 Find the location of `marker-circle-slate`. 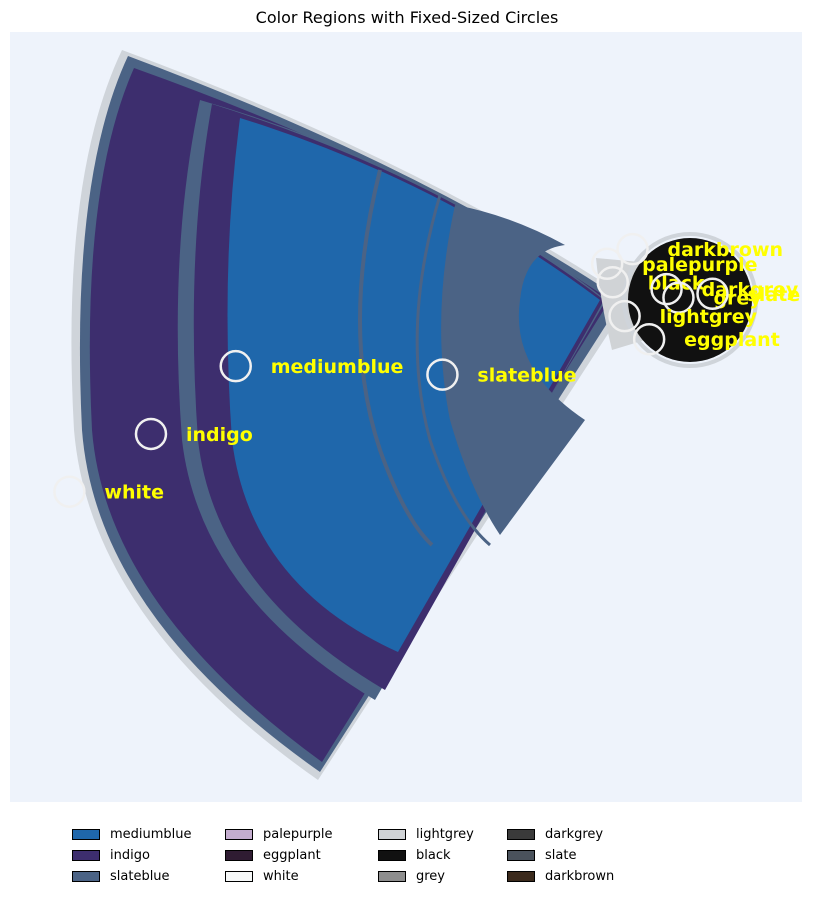

marker-circle-slate is located at coordinates (712, 294).